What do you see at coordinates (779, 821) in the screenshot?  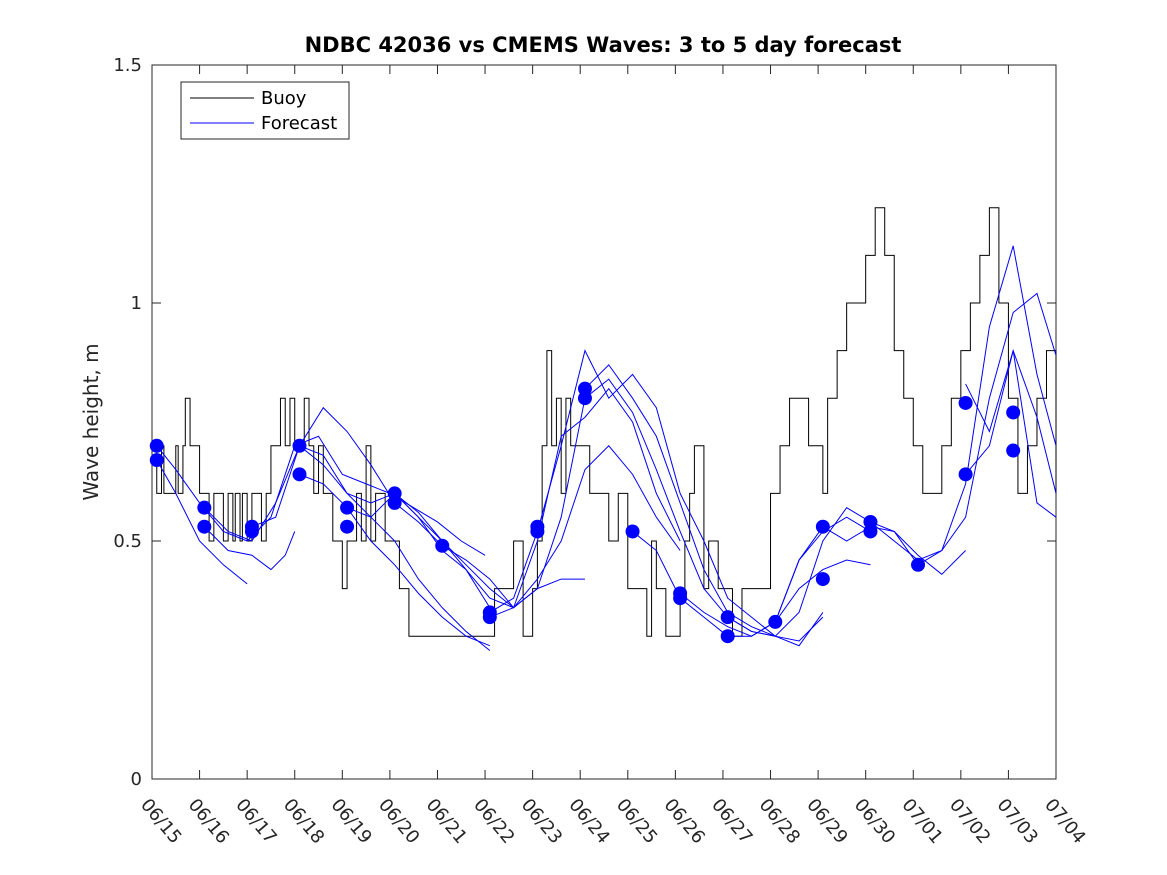 I see `x-tick-label: 06/28` at bounding box center [779, 821].